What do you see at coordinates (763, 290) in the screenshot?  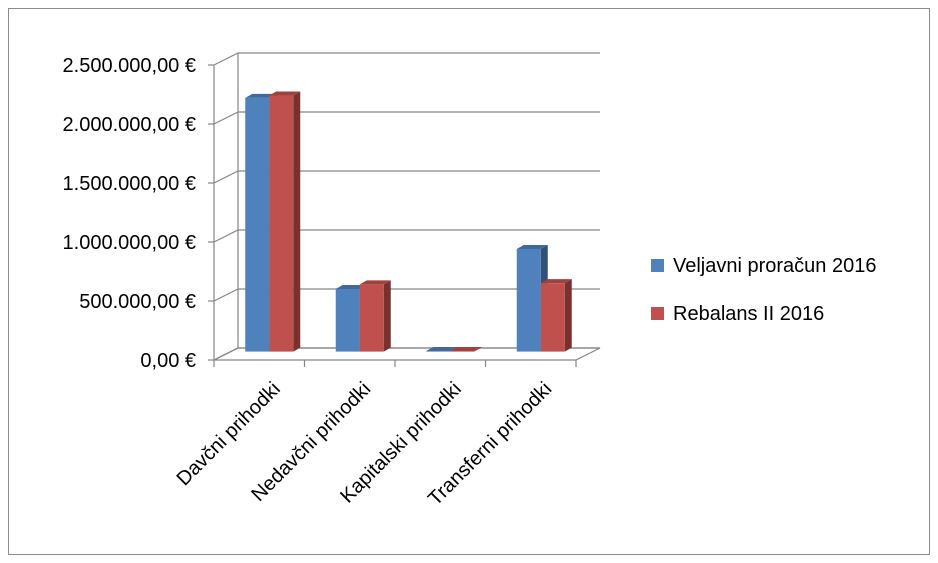 I see `legend: Veljavni proračun 2016 Rebalans II 2016` at bounding box center [763, 290].